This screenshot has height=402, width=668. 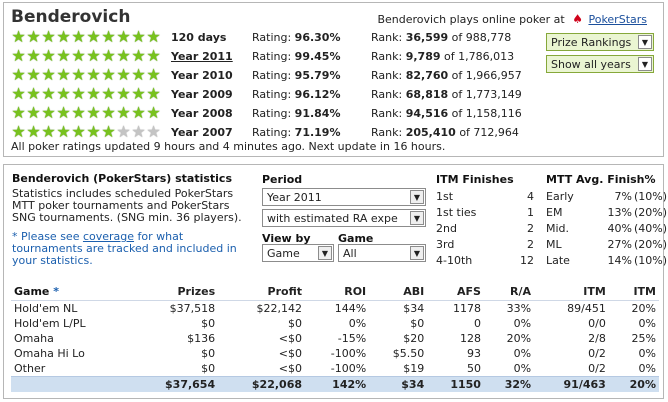 What do you see at coordinates (290, 353) in the screenshot?
I see `table-cell: <$0` at bounding box center [290, 353].